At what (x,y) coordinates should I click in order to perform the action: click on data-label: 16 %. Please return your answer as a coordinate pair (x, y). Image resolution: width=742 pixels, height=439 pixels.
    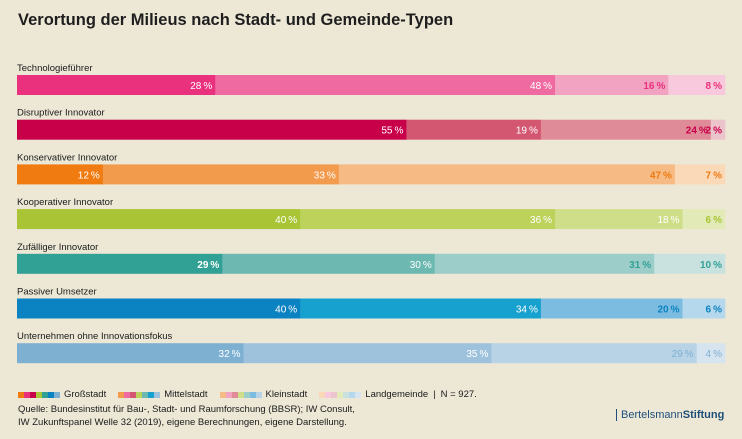
    Looking at the image, I should click on (654, 86).